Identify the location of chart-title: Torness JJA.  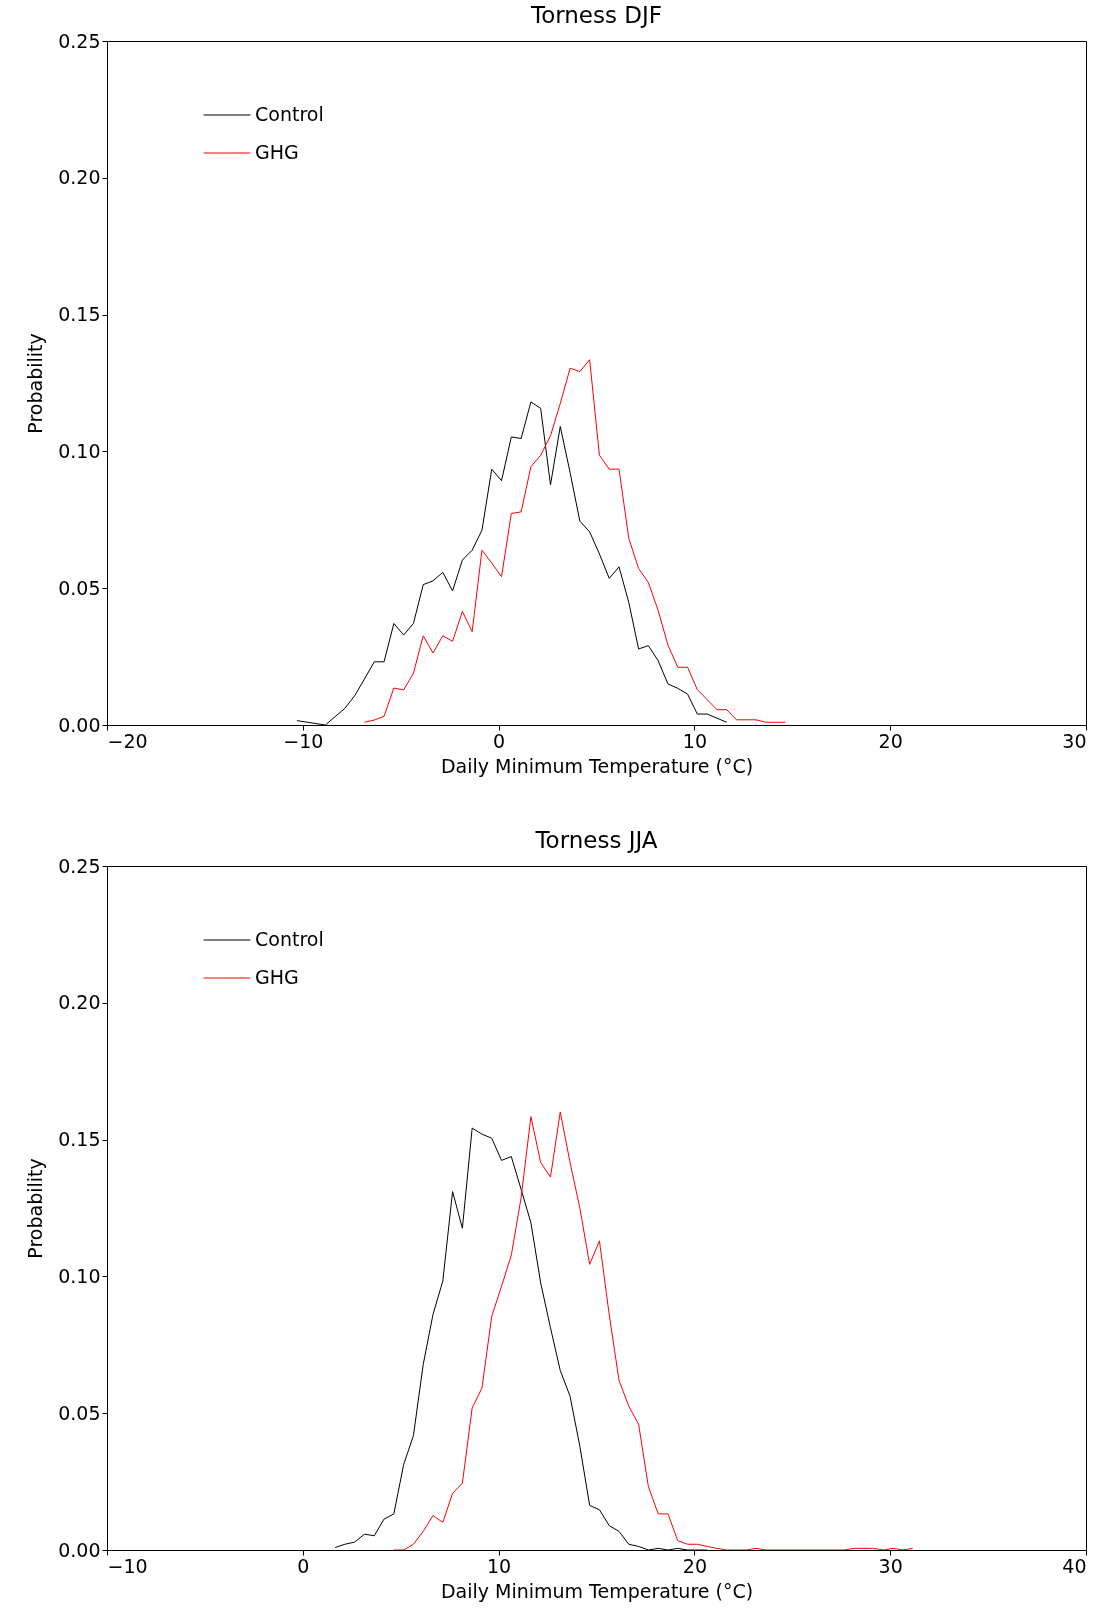
(596, 840).